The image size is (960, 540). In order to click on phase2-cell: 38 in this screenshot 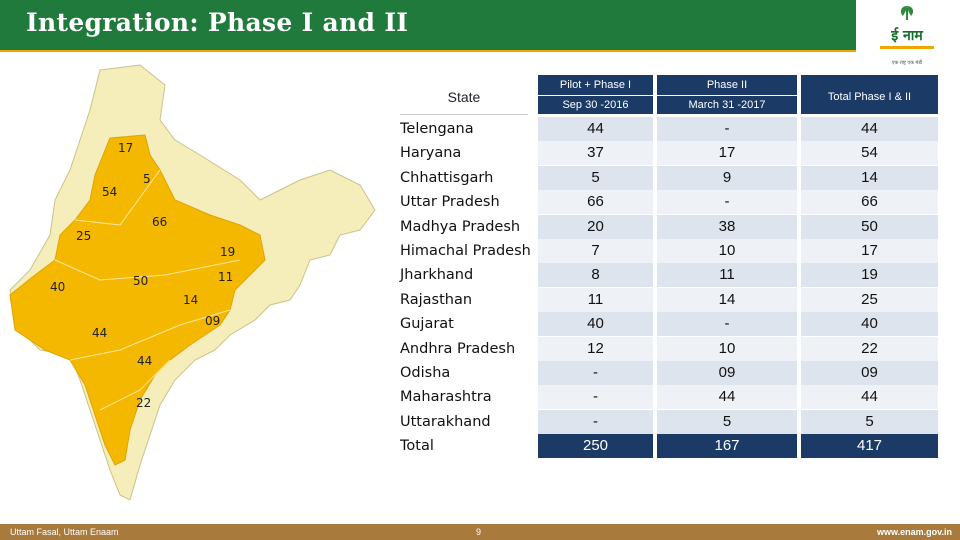, I will do `click(727, 226)`.